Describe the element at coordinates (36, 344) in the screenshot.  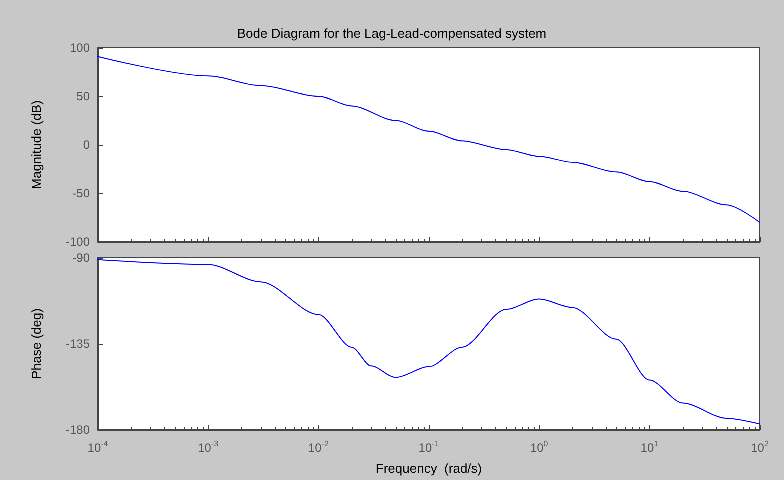
I see `y-axis-title: Phase (deg)` at that location.